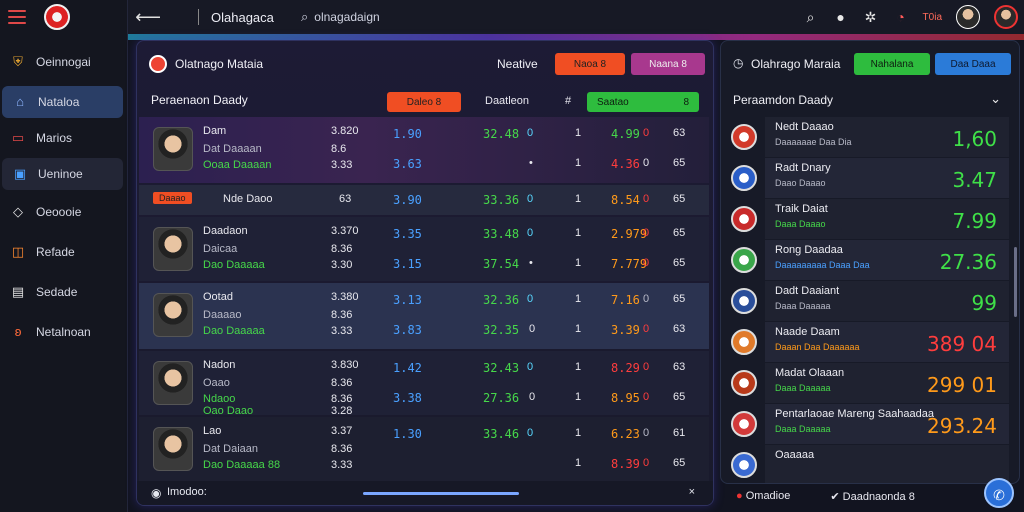  I want to click on column-label: Daatleon, so click(507, 101).